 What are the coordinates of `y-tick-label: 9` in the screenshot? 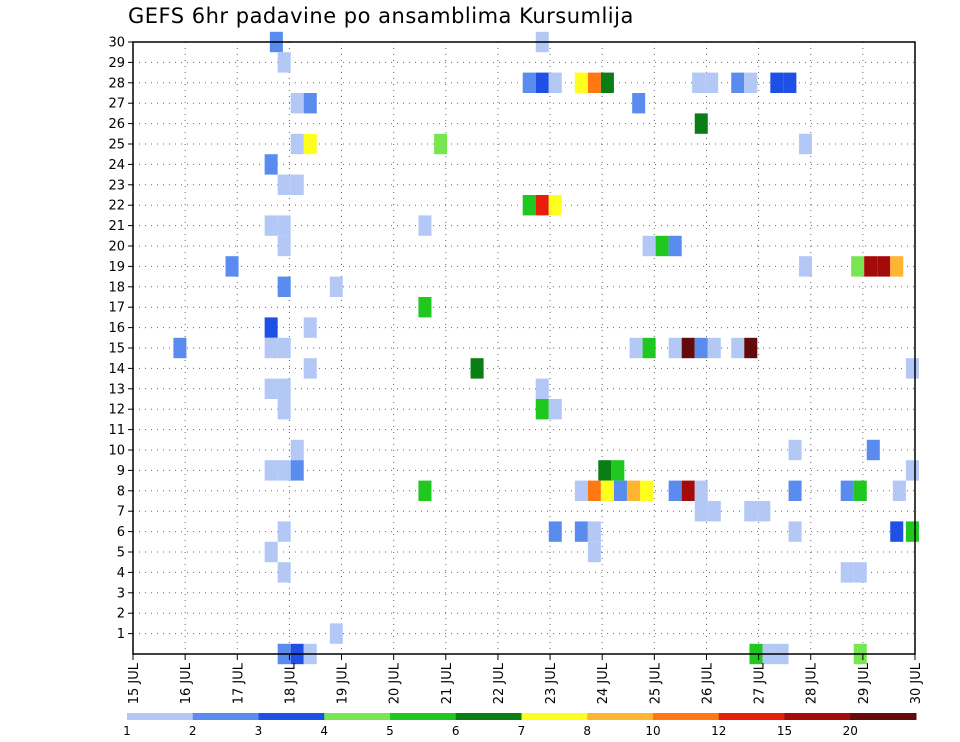 It's located at (121, 471).